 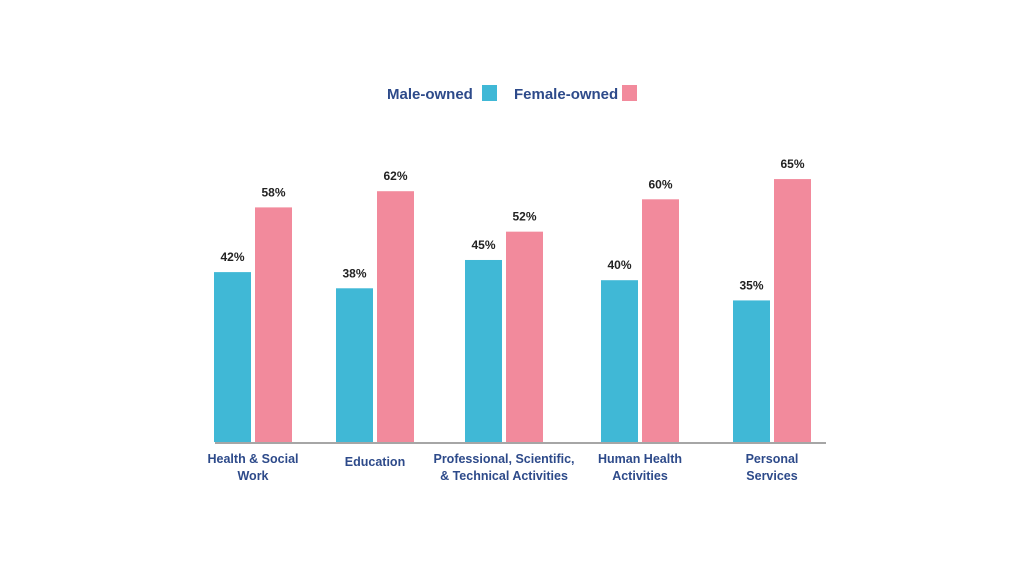 What do you see at coordinates (619, 265) in the screenshot?
I see `value-label: 40%` at bounding box center [619, 265].